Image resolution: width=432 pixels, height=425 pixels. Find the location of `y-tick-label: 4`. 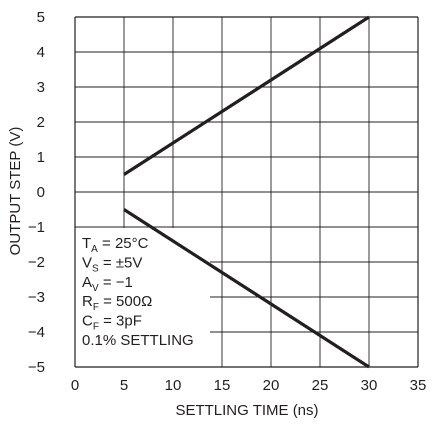

y-tick-label: 4 is located at coordinates (41, 52).